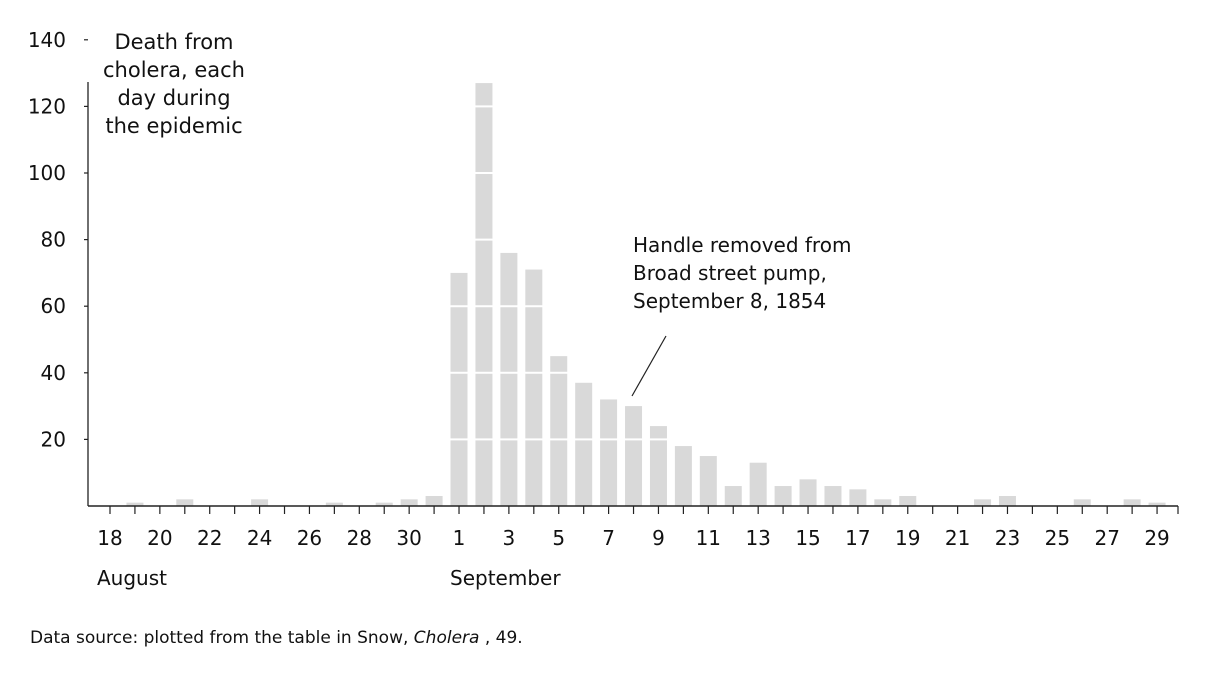 Image resolution: width=1207 pixels, height=681 pixels. Describe the element at coordinates (807, 538) in the screenshot. I see `x-tick-label: 15` at that location.